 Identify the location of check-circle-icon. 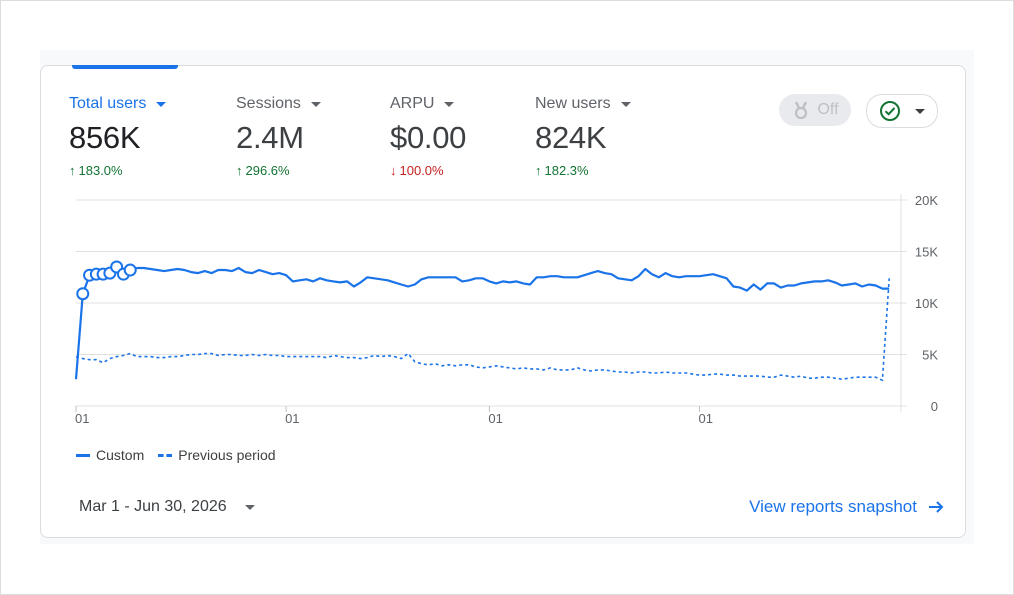
(890, 111).